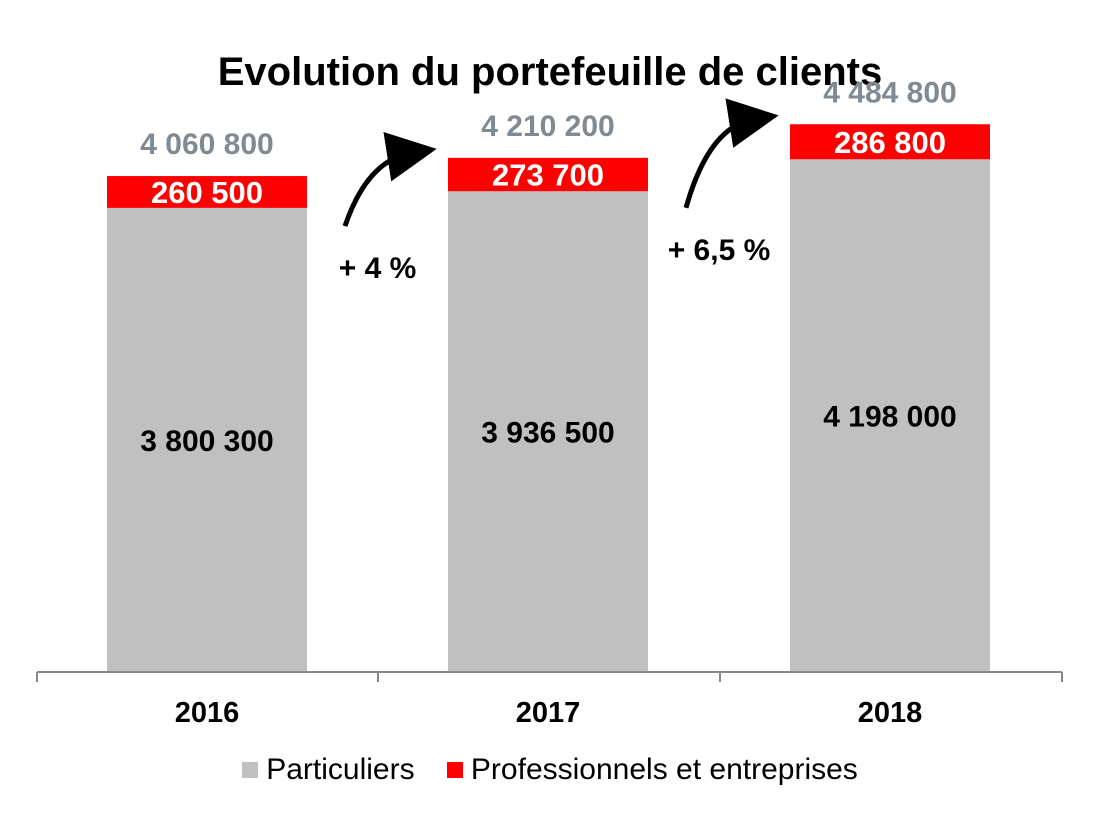  I want to click on bar-professionnels-et-entreprises-2018, so click(890, 142).